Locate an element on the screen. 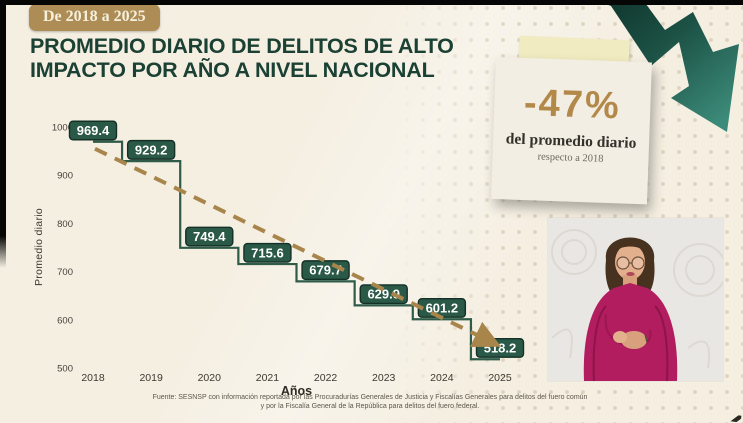  x-tick-label: 2023 is located at coordinates (384, 378).